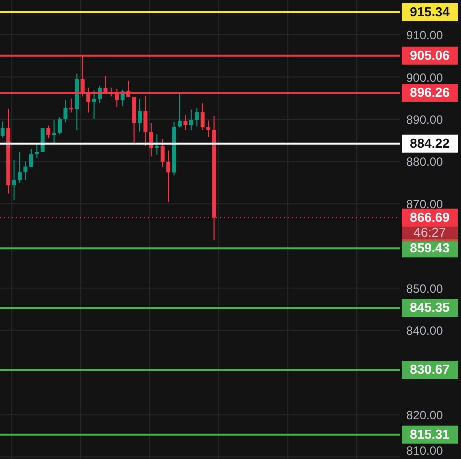 Image resolution: width=461 pixels, height=459 pixels. Describe the element at coordinates (430, 434) in the screenshot. I see `ref-line-label: 815.31` at that location.